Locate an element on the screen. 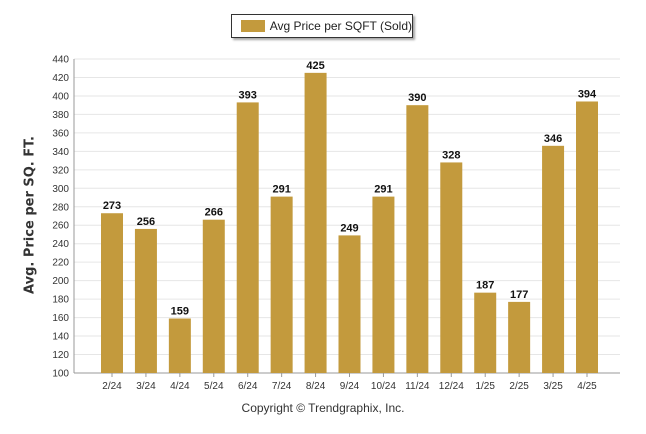 The image size is (646, 434). legend: Avg Price per SQFT (Sold) is located at coordinates (322, 26).